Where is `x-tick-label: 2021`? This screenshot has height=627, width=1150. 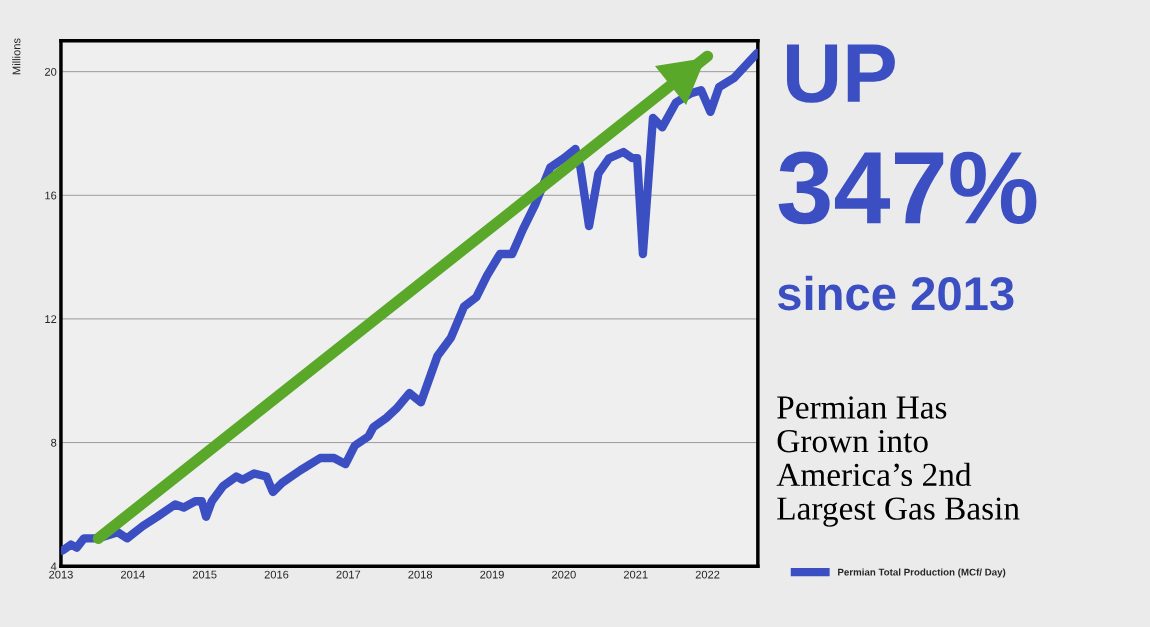 x-tick-label: 2021 is located at coordinates (635, 574).